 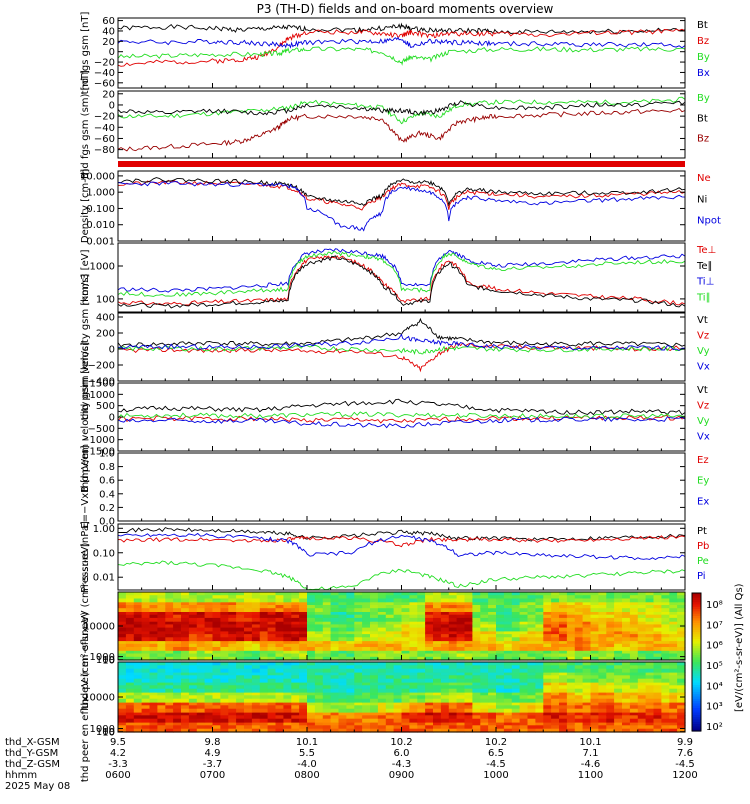 I want to click on colorbar-step, so click(x=696, y=604).